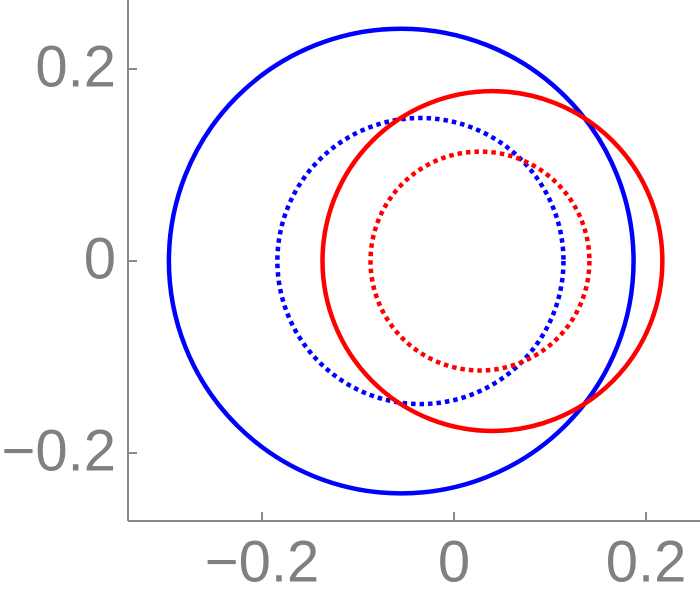 This screenshot has height=602, width=700. Describe the element at coordinates (480, 261) in the screenshot. I see `curve` at that location.